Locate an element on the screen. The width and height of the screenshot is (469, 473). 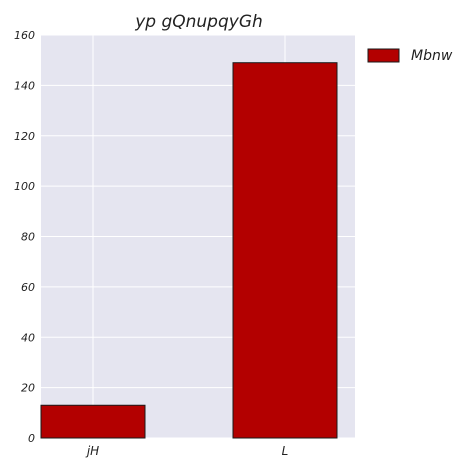
legend: Mbnw is located at coordinates (410, 56).